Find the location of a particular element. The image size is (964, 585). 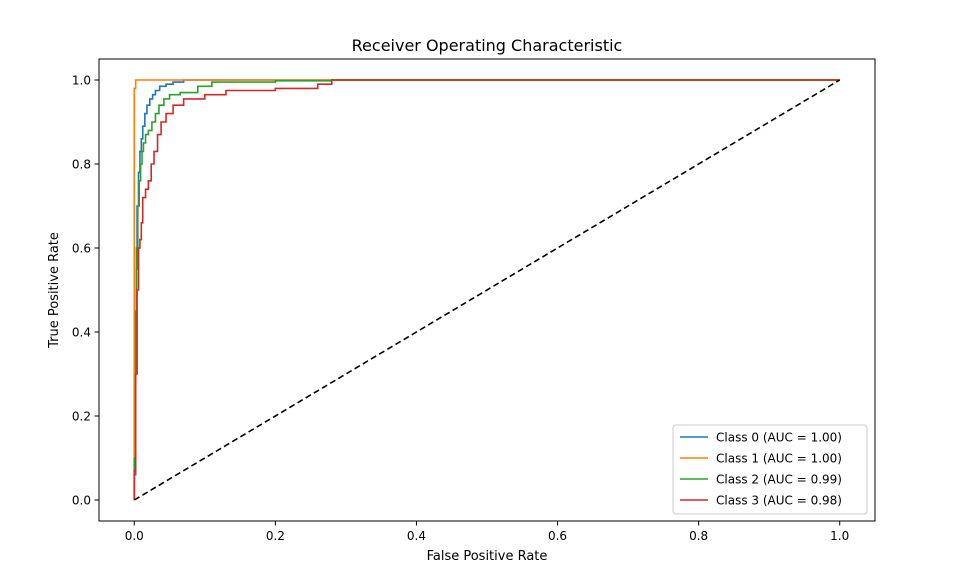

y-axis-label: True Positive Rate is located at coordinates (54, 290).